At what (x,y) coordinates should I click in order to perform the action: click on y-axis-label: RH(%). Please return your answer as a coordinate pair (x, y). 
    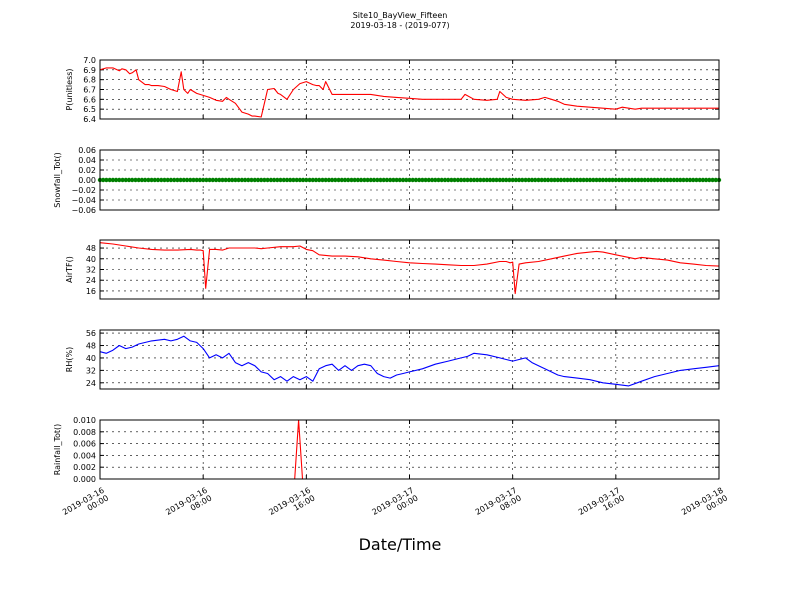
    Looking at the image, I should click on (69, 359).